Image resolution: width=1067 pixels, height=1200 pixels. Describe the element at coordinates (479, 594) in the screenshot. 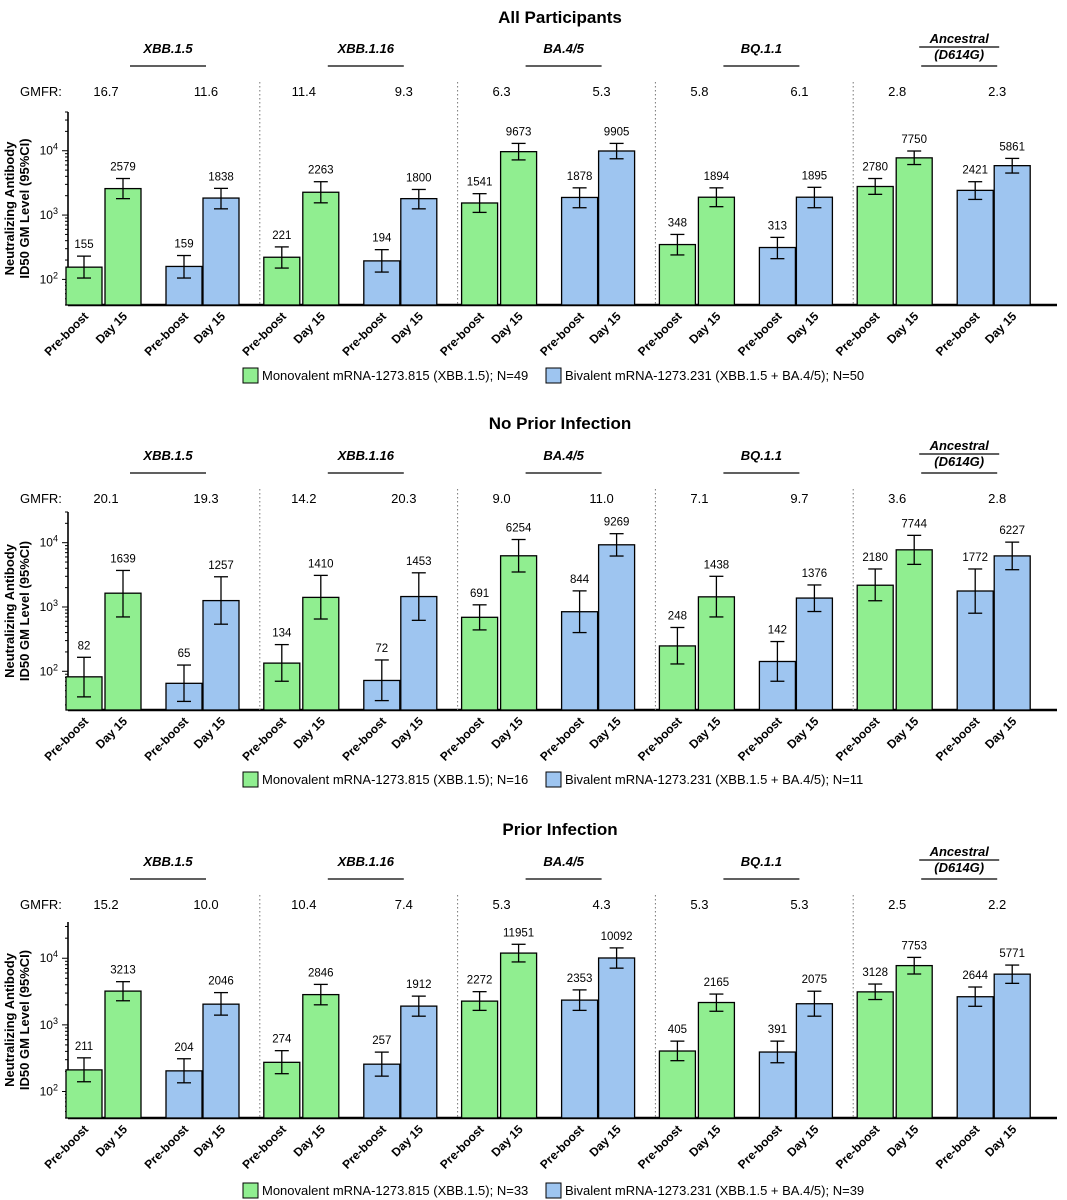

I see `data-label: 691` at that location.